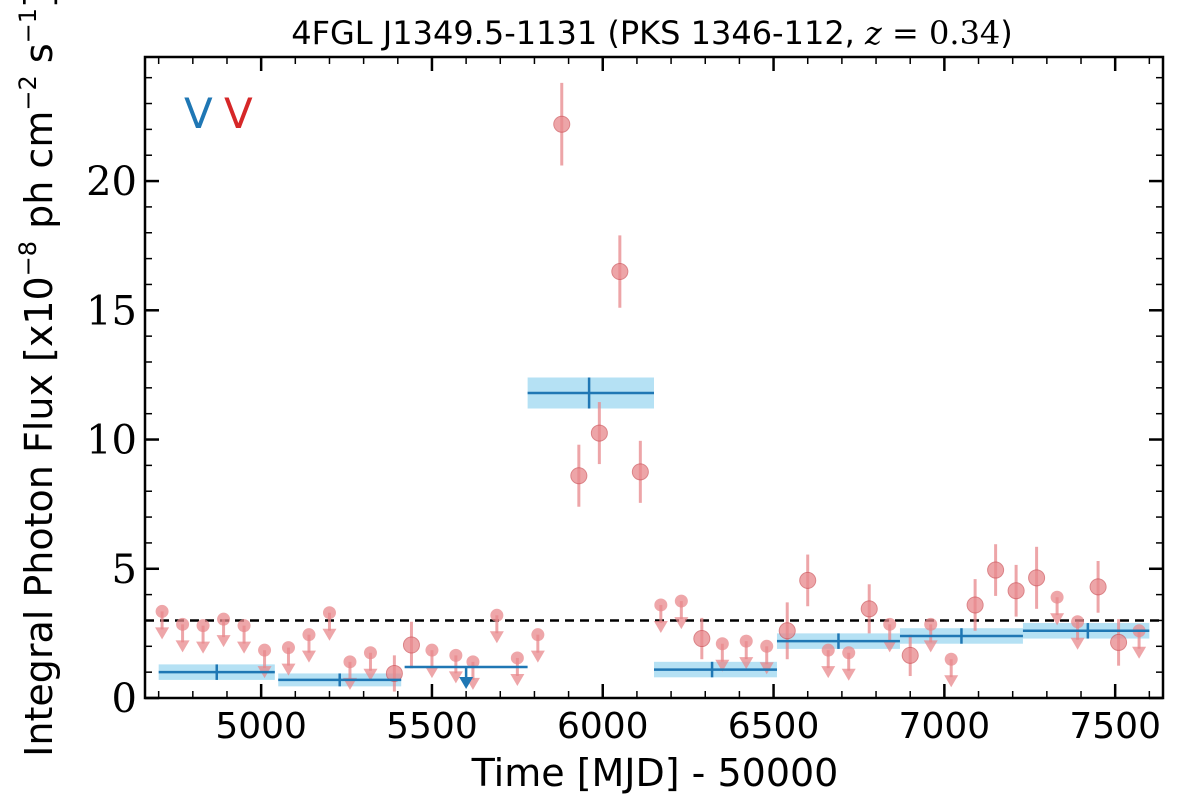 This screenshot has width=1200, height=800. I want to click on x-tick-label: 5000, so click(261, 726).